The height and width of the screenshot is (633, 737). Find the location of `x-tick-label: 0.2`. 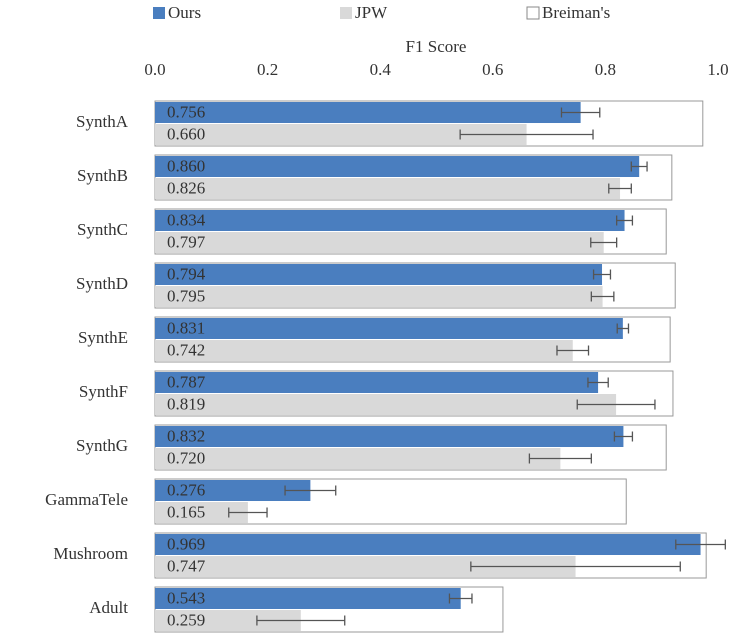

x-tick-label: 0.2 is located at coordinates (267, 69).